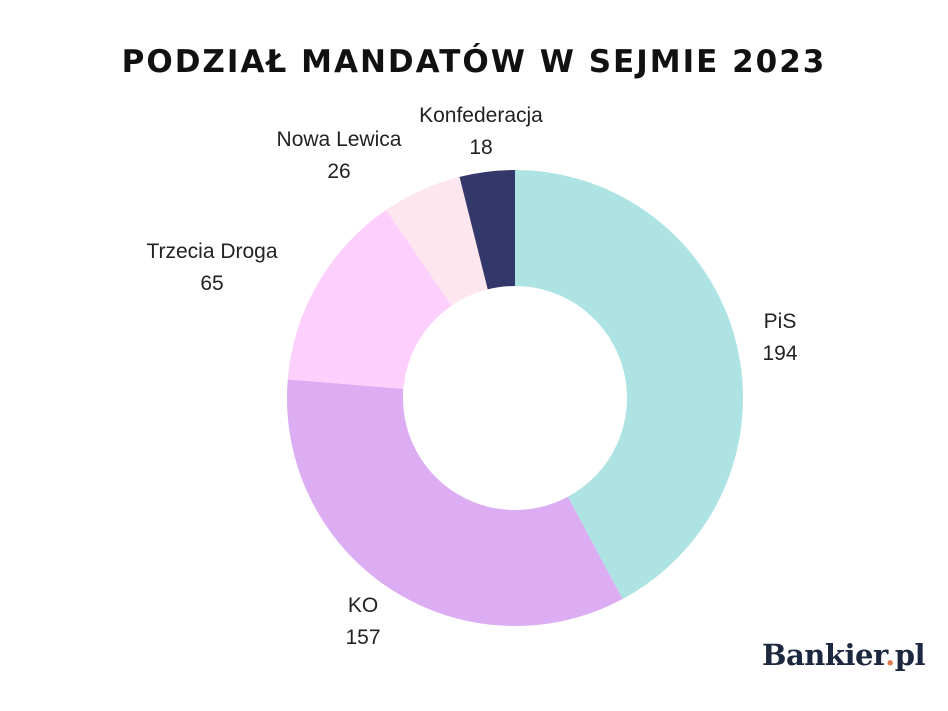  Describe the element at coordinates (211, 283) in the screenshot. I see `data-label-value: 65` at that location.